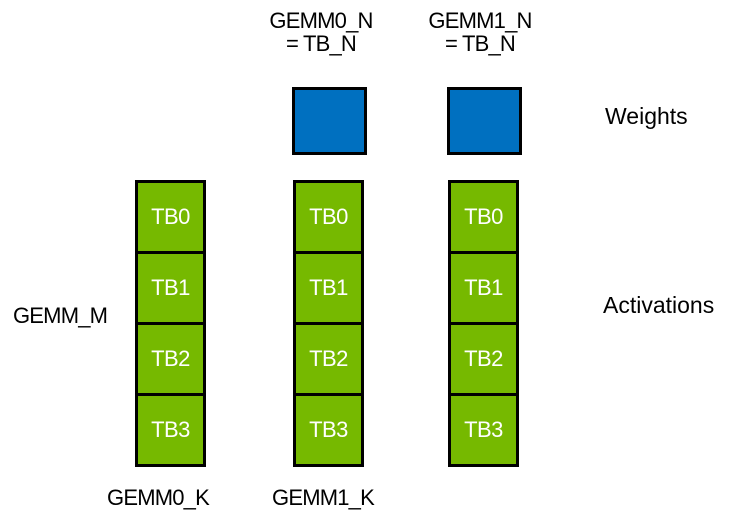  I want to click on gemm0-k-label: GEMM0_K, so click(158, 497).